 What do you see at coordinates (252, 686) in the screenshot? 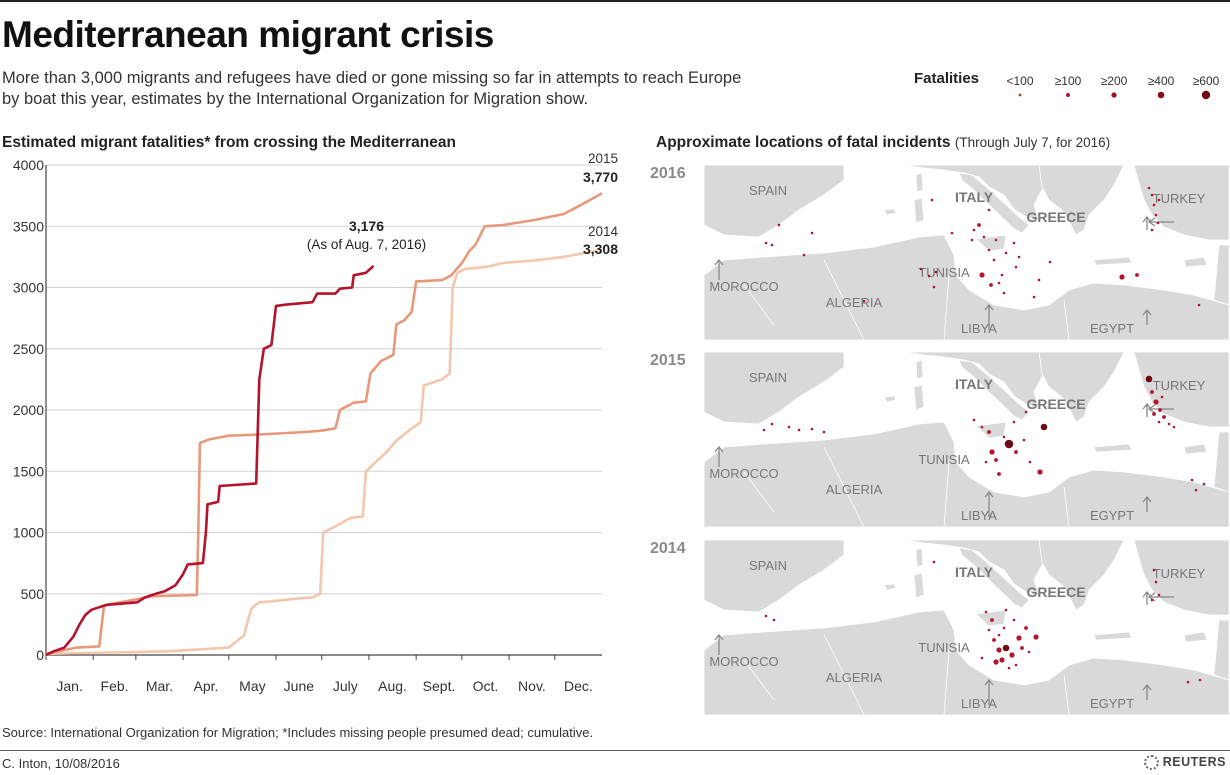
I see `x-tick-label: May` at bounding box center [252, 686].